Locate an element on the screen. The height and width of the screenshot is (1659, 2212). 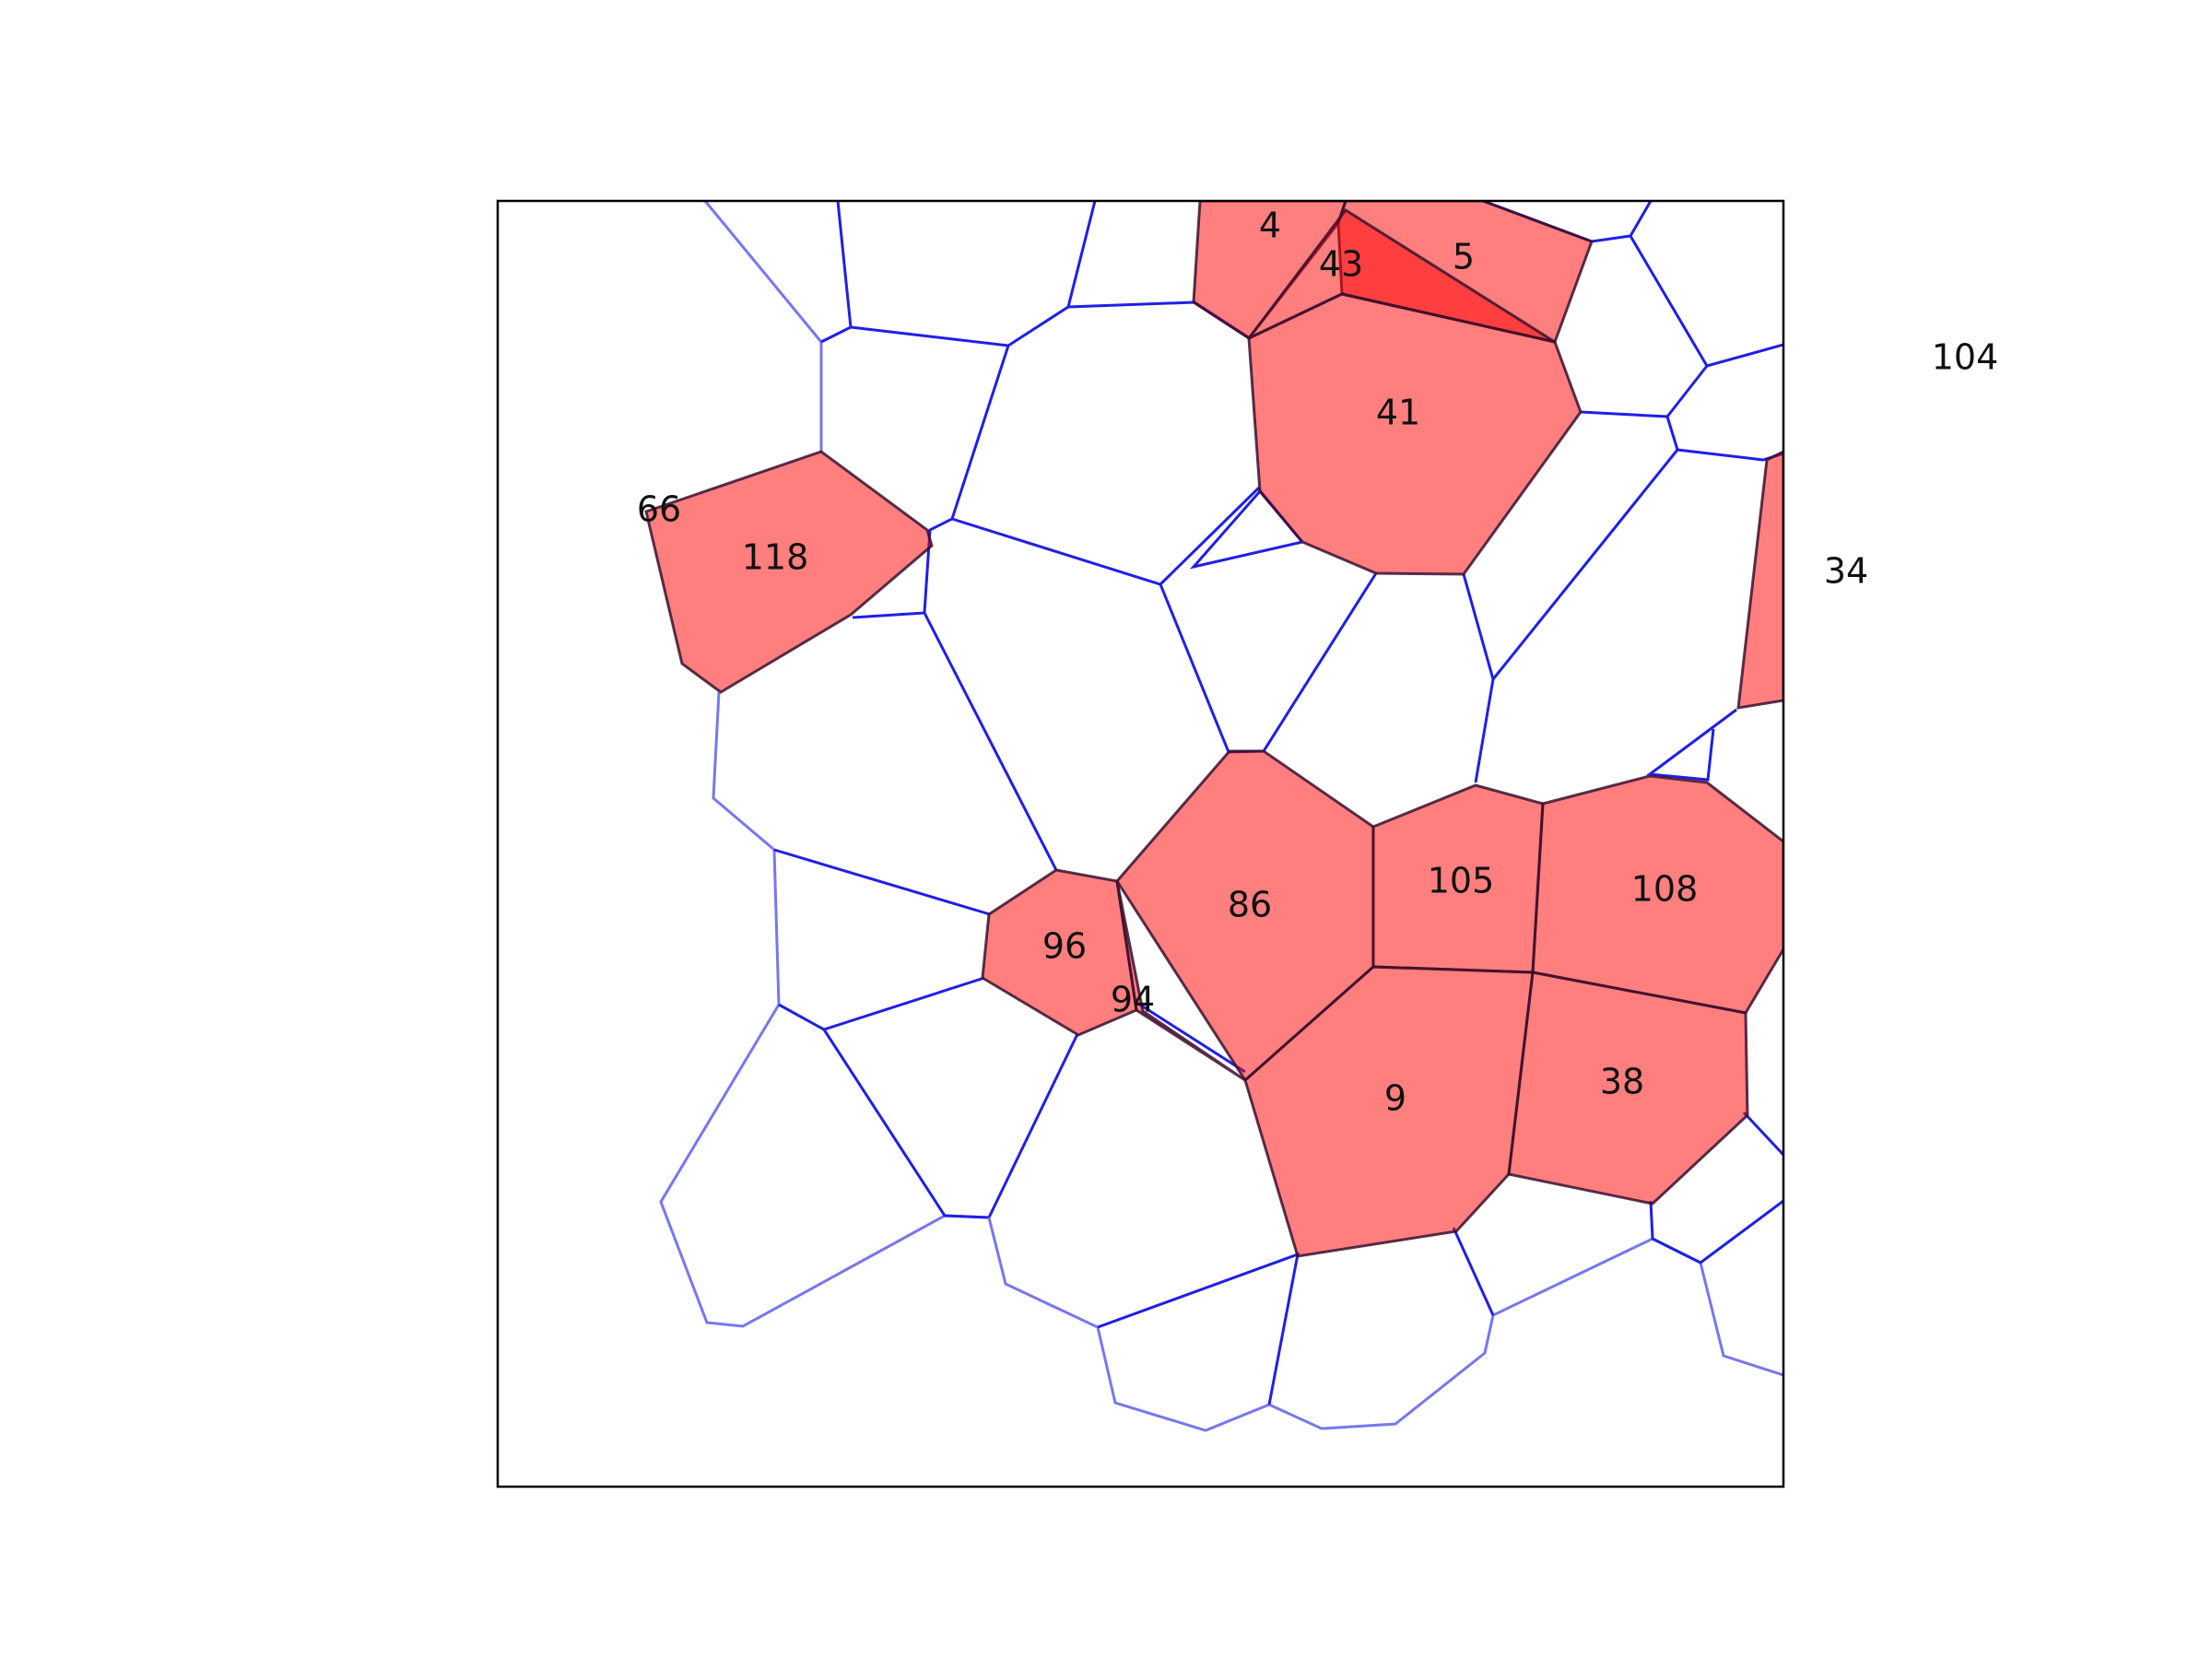
label-9: 9 is located at coordinates (1395, 1098).